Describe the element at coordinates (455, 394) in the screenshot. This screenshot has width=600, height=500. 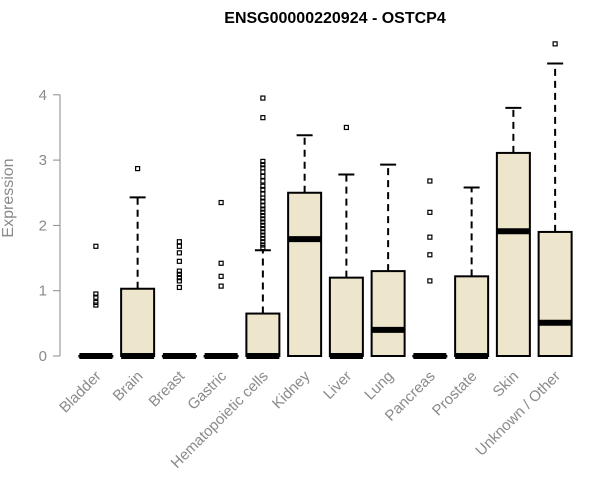
I see `x-category-label: Prostate` at that location.